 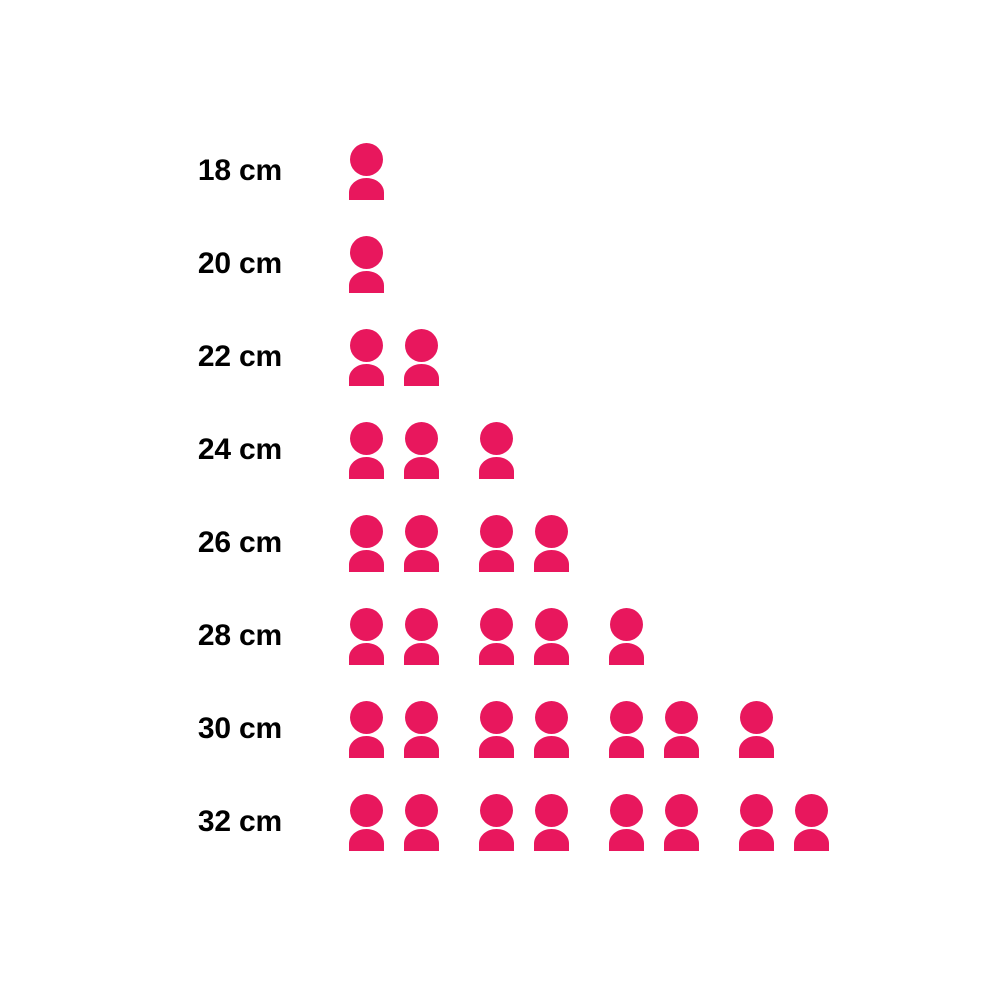 I want to click on row-label: 22 cm, so click(x=239, y=356).